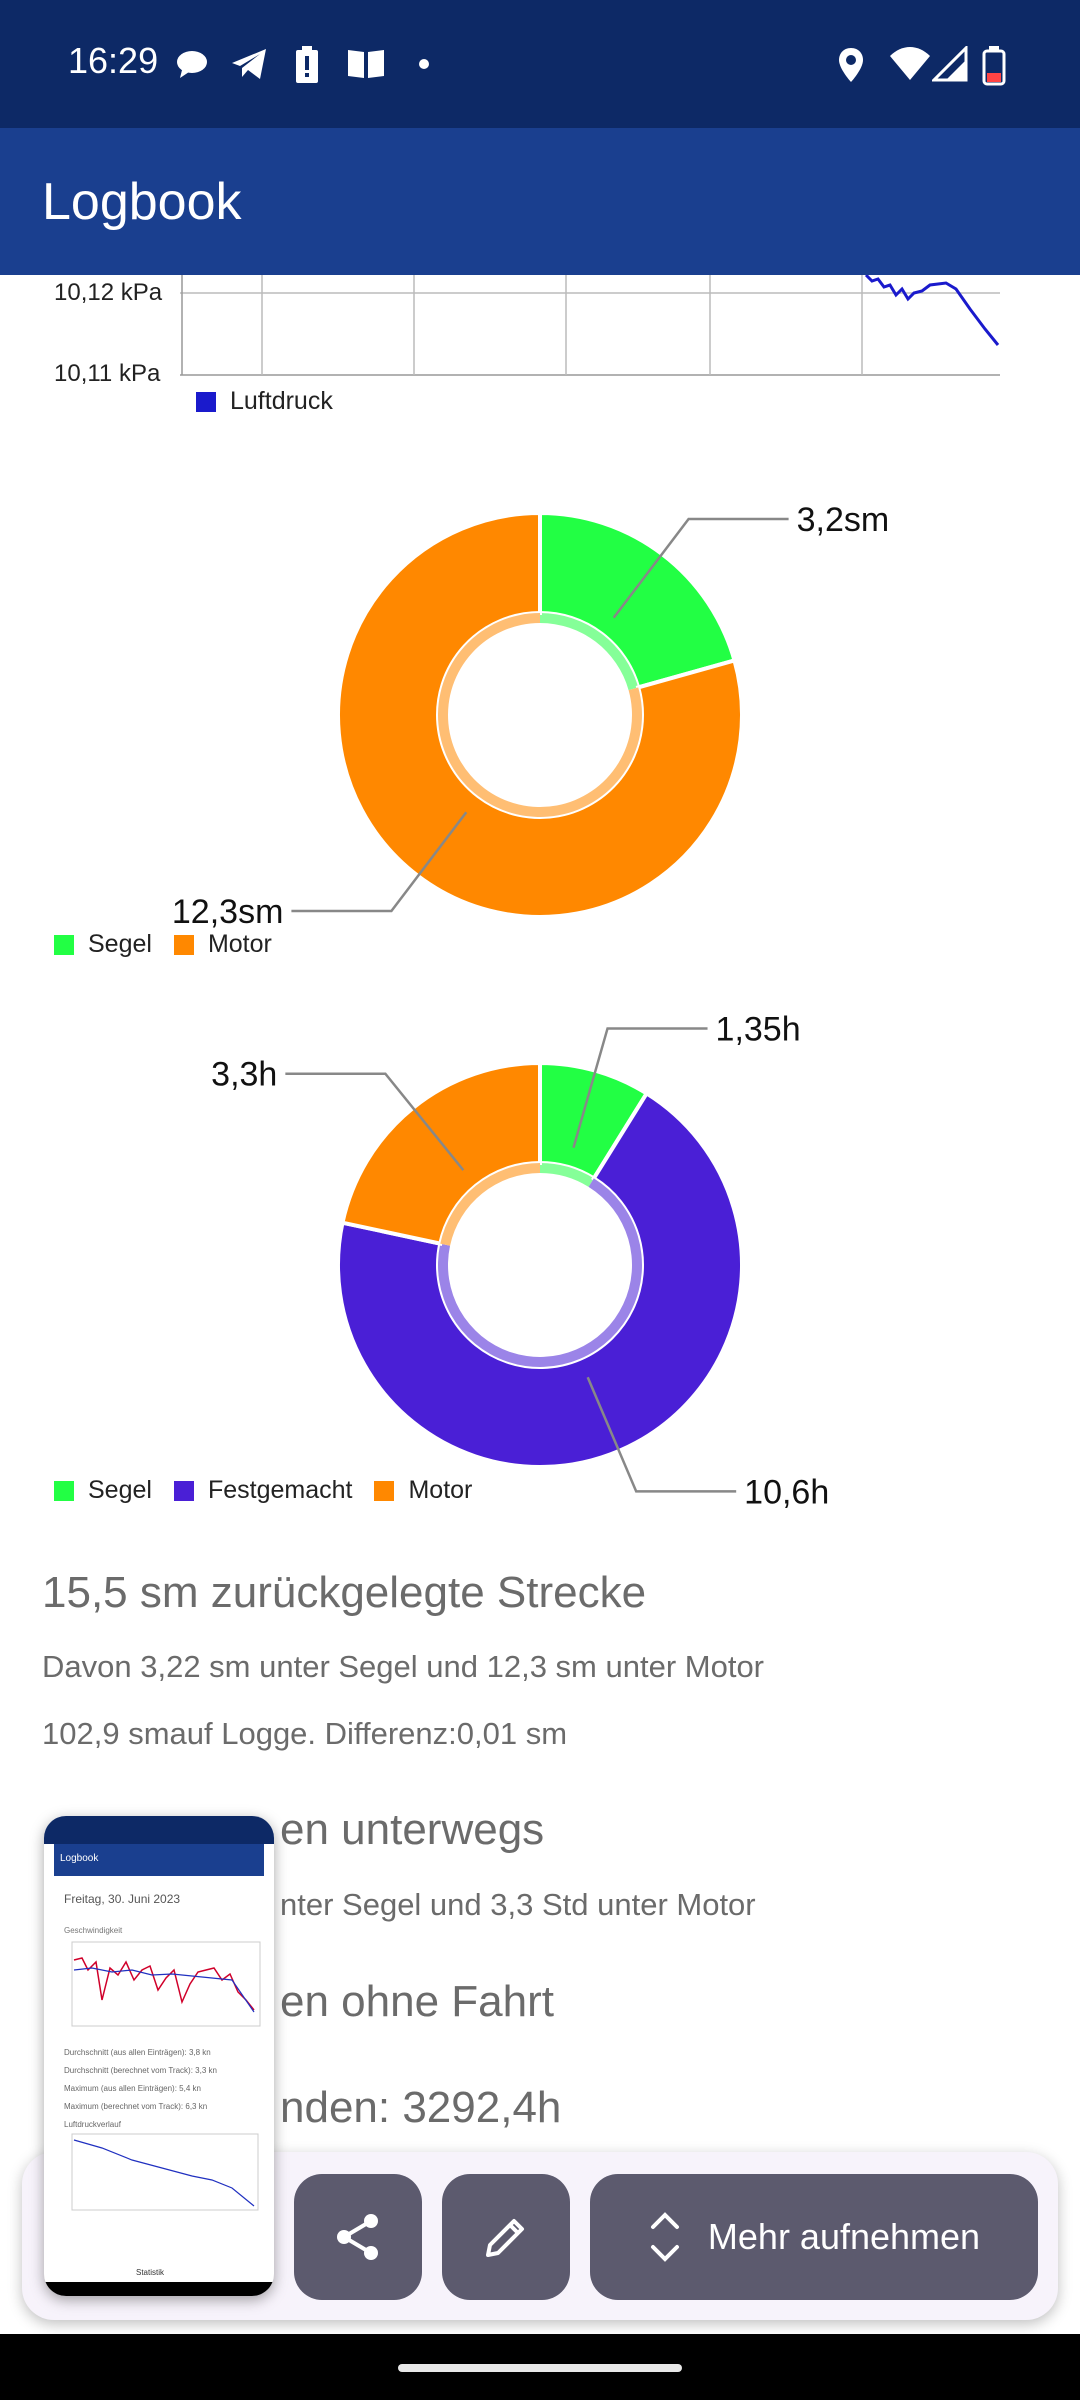  I want to click on legend-label: Festgemacht, so click(280, 1490).